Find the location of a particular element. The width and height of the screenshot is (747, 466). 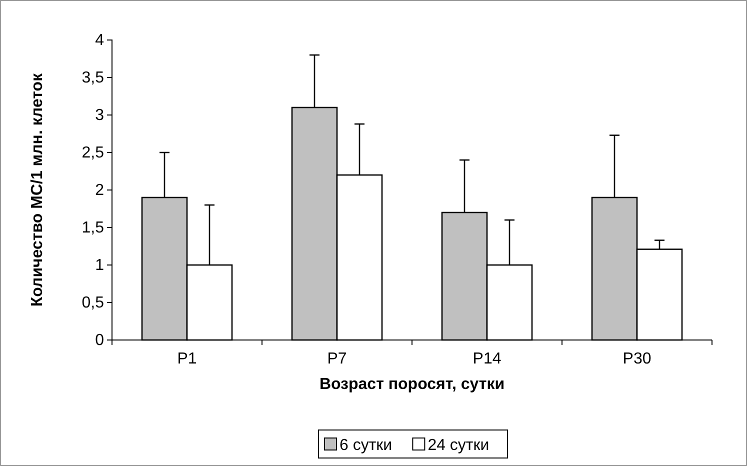

y-tick-label: 3,5 is located at coordinates (93, 78).